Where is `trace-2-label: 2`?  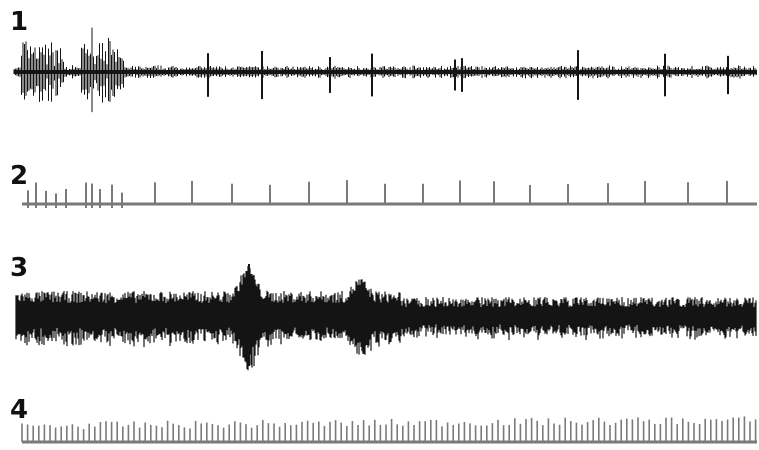 trace-2-label: 2 is located at coordinates (19, 176).